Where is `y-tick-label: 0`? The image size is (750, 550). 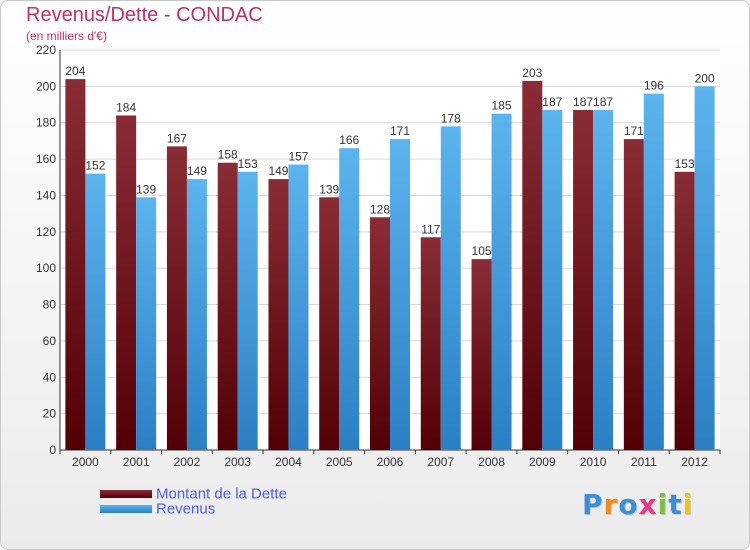 y-tick-label: 0 is located at coordinates (52, 450).